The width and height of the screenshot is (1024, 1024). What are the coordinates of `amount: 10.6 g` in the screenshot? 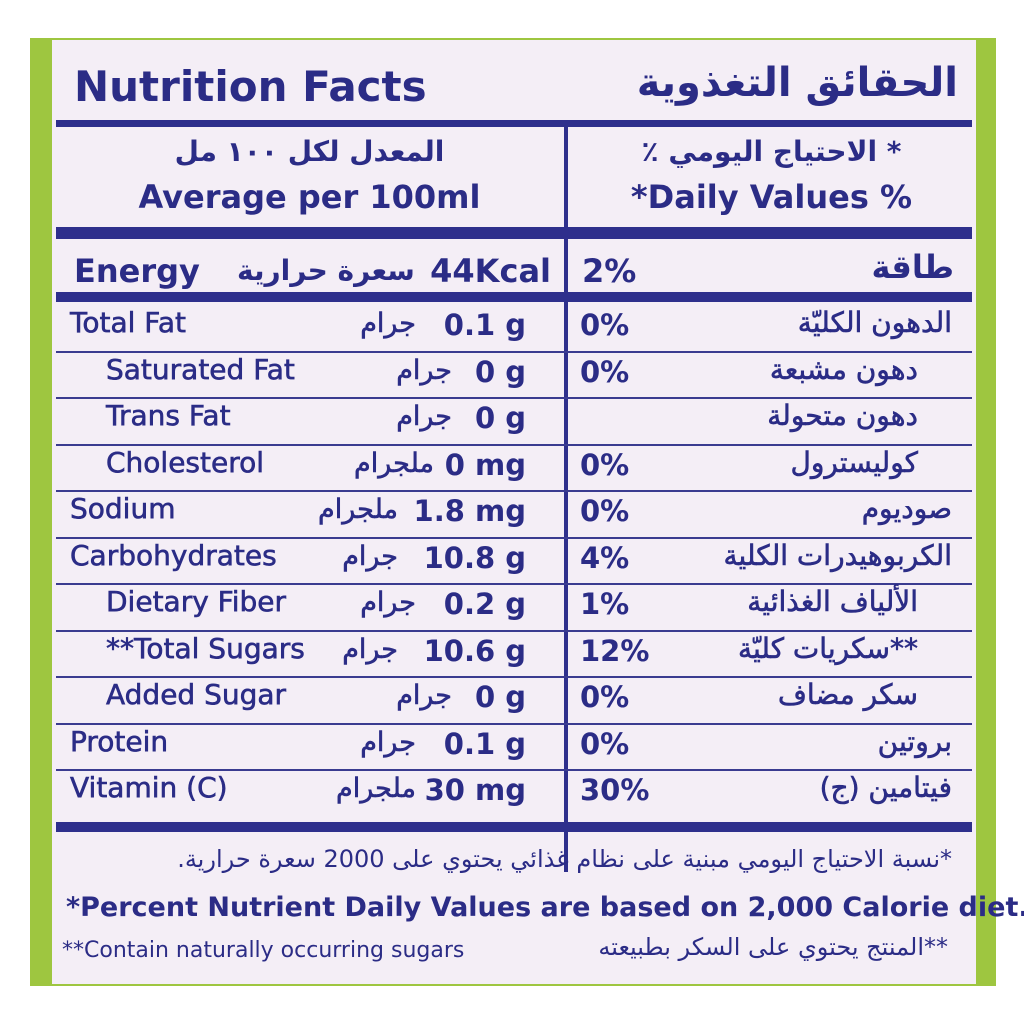 It's located at (474, 650).